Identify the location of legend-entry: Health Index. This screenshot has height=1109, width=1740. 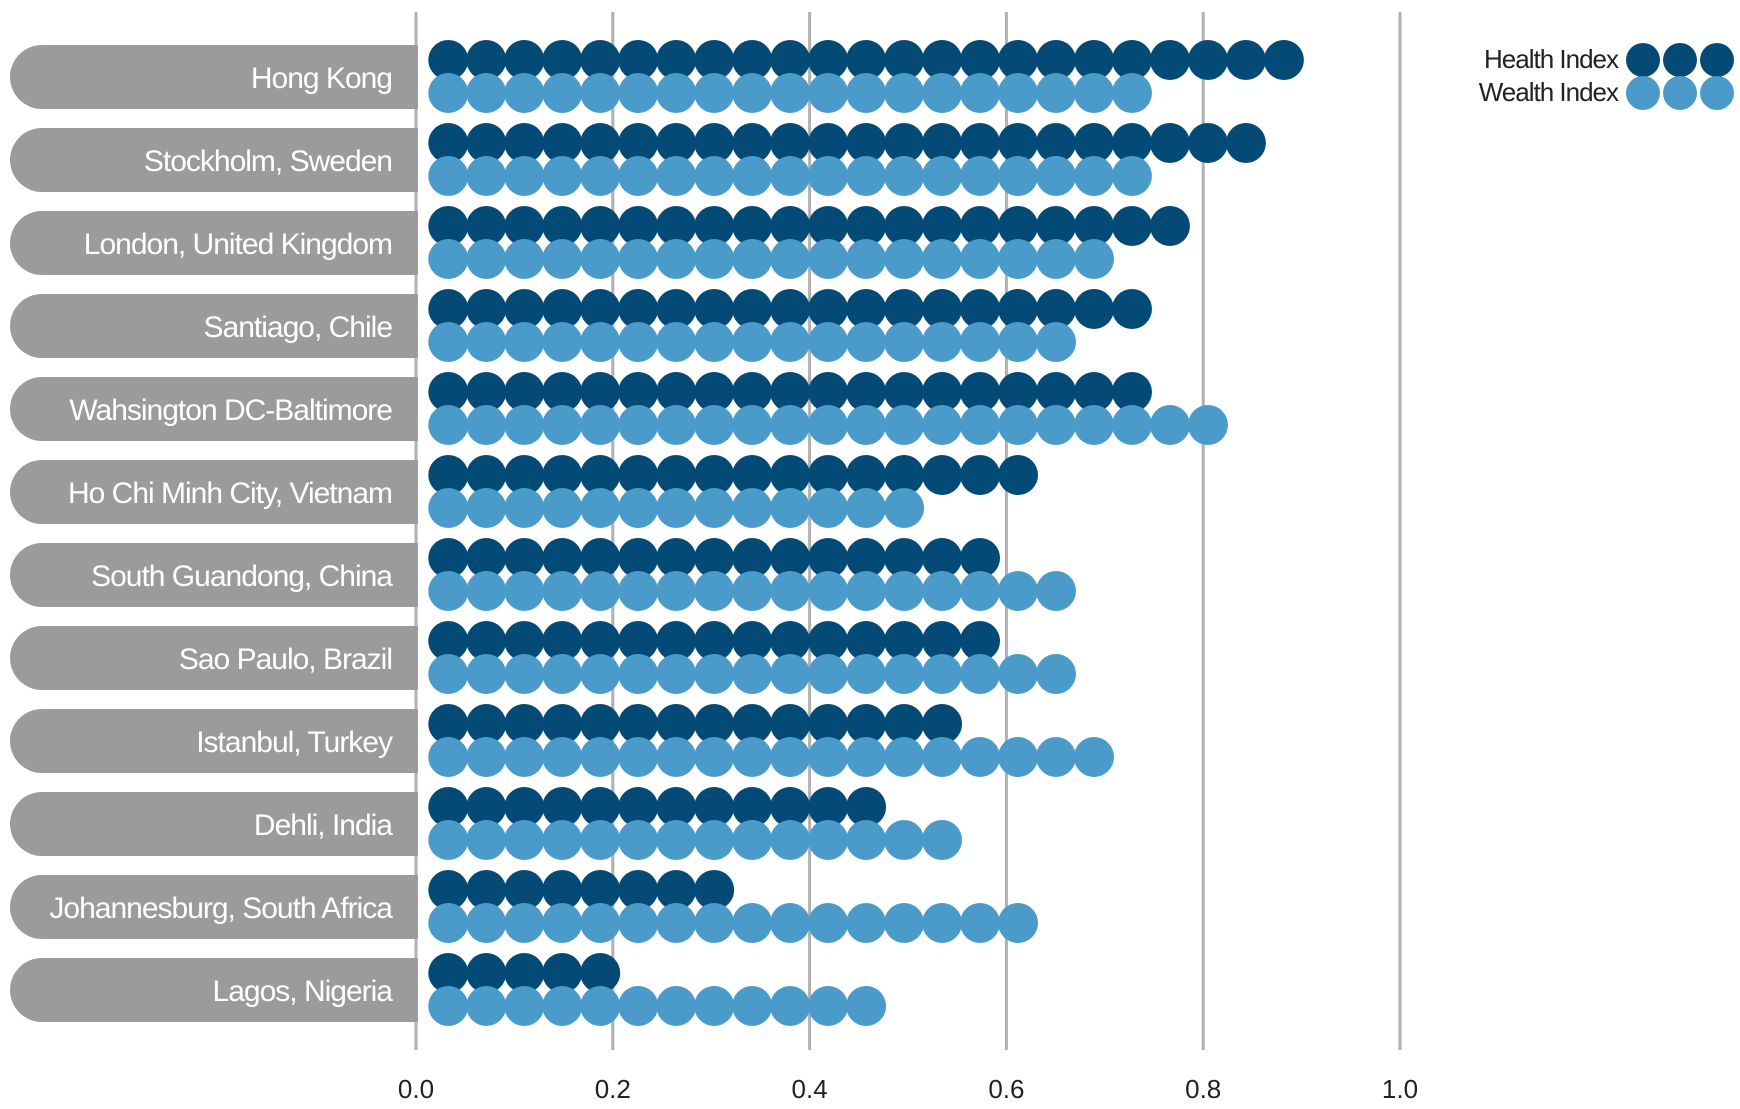
(1609, 60).